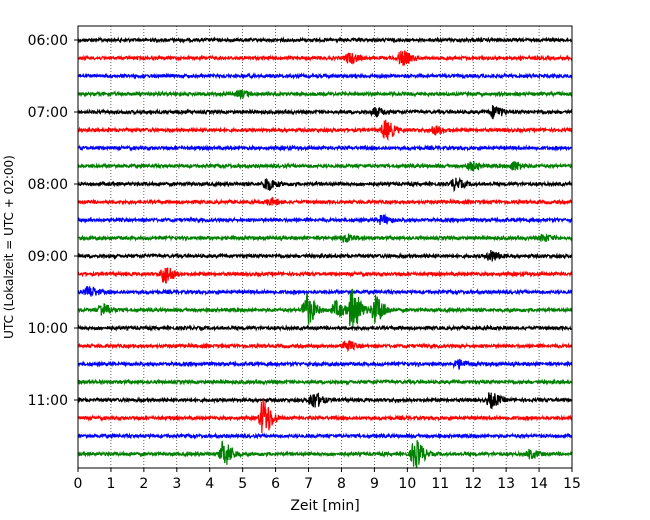  What do you see at coordinates (9, 247) in the screenshot?
I see `y-axis-label: UTC (Lokalzeit = UTC + 02:00)` at bounding box center [9, 247].